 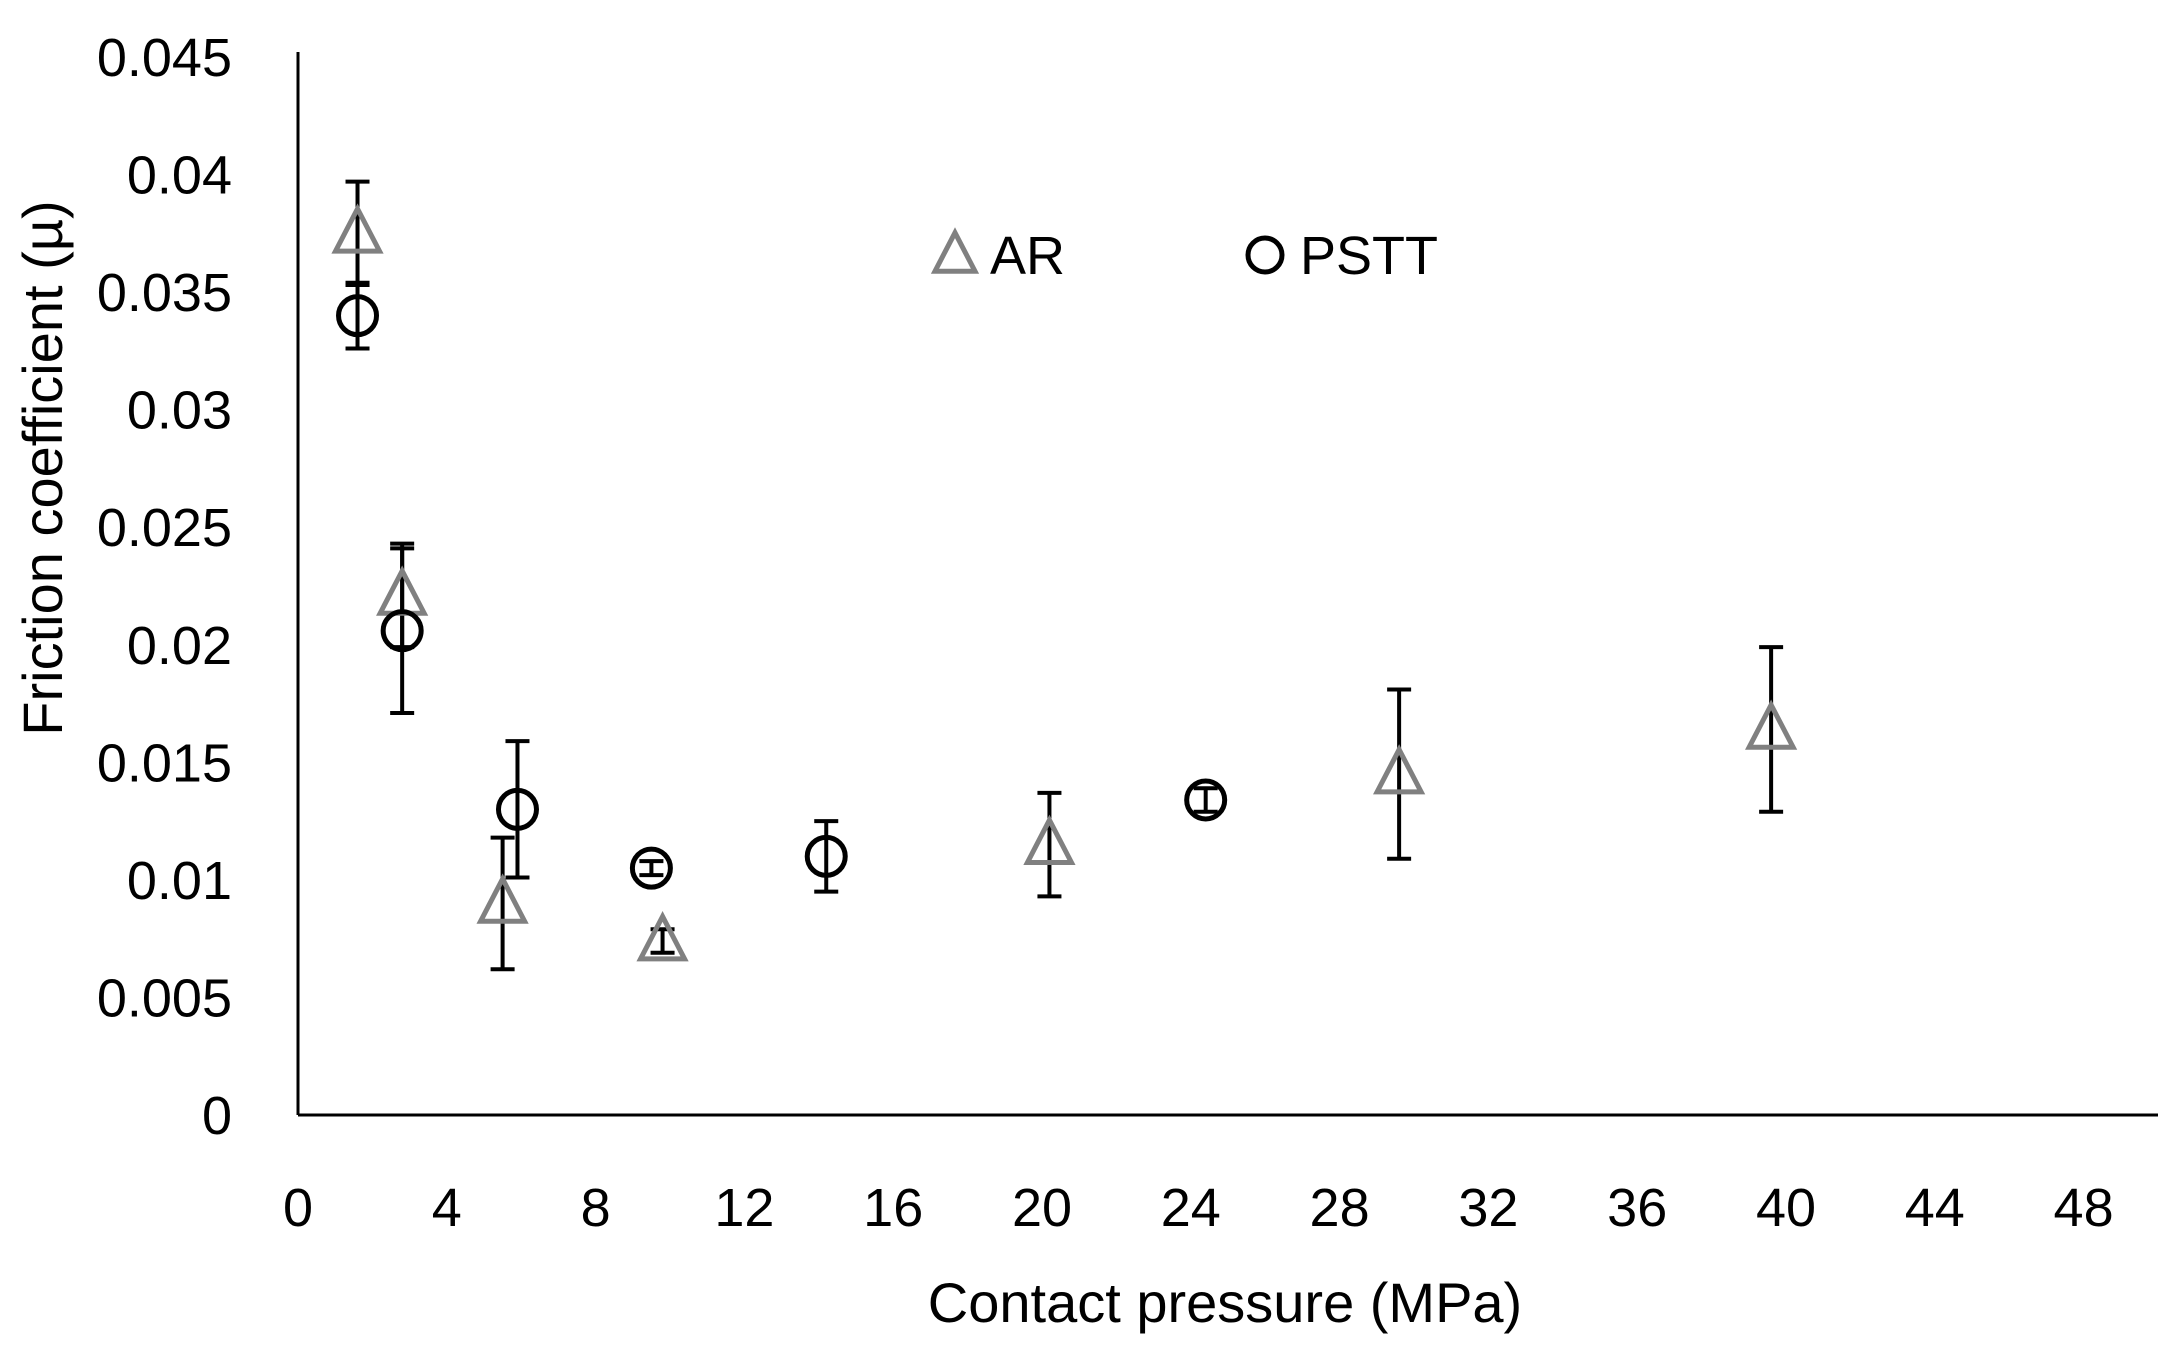 What do you see at coordinates (1637, 1208) in the screenshot?
I see `x-tick-label: 36` at bounding box center [1637, 1208].